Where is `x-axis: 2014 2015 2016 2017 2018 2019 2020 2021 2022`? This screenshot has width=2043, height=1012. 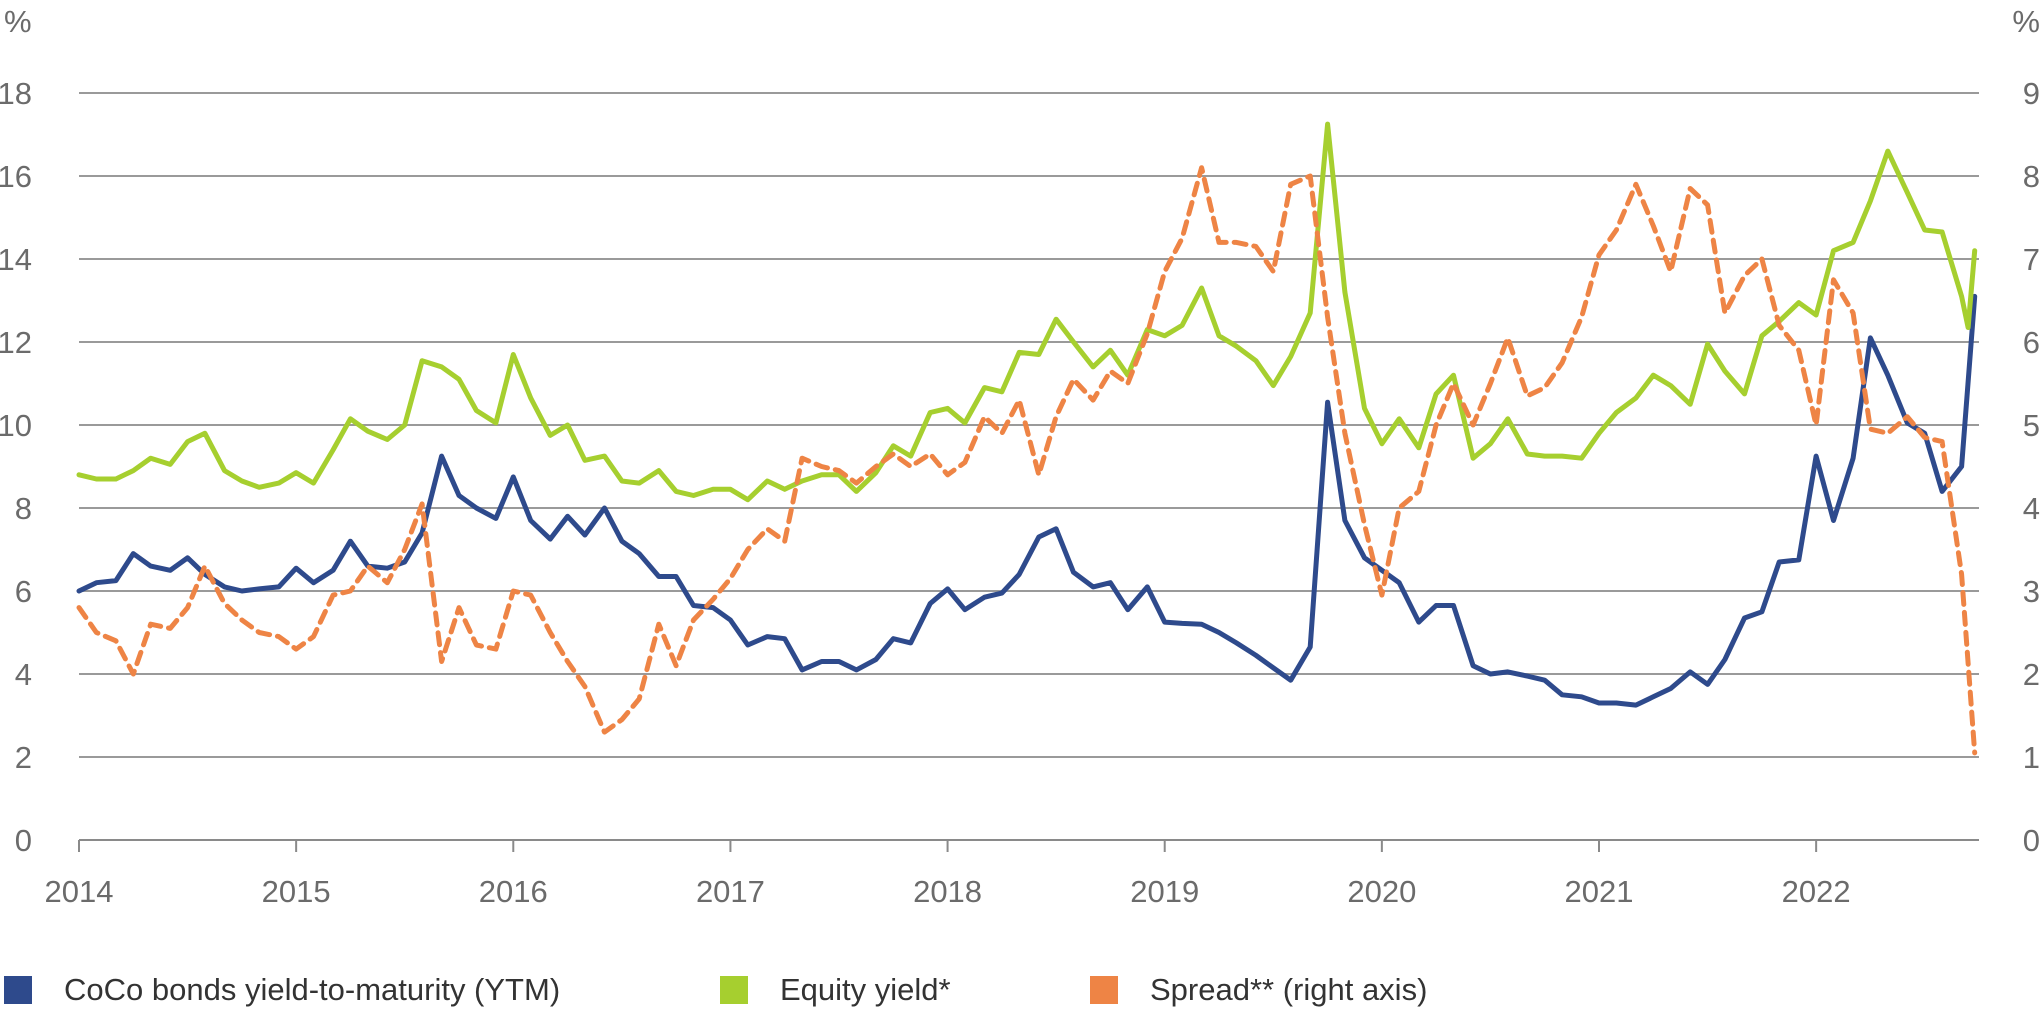 x-axis: 2014 2015 2016 2017 2018 2019 2020 2021 2022 is located at coordinates (1012, 874).